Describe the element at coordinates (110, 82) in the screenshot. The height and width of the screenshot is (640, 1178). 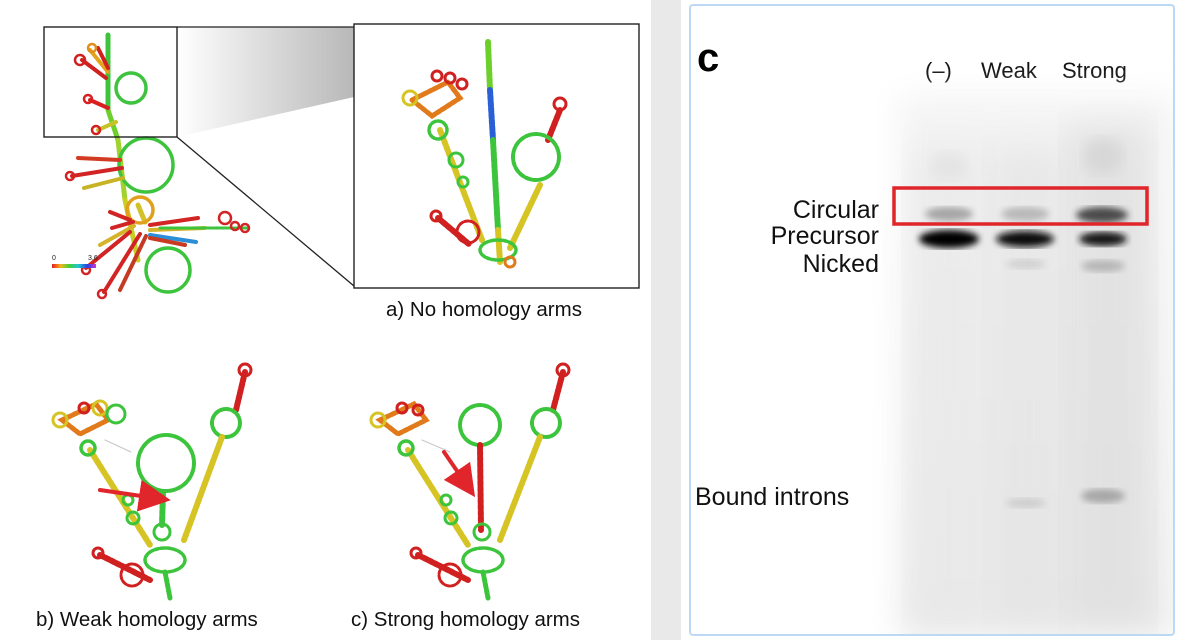
I see `overview-zoom-box` at that location.